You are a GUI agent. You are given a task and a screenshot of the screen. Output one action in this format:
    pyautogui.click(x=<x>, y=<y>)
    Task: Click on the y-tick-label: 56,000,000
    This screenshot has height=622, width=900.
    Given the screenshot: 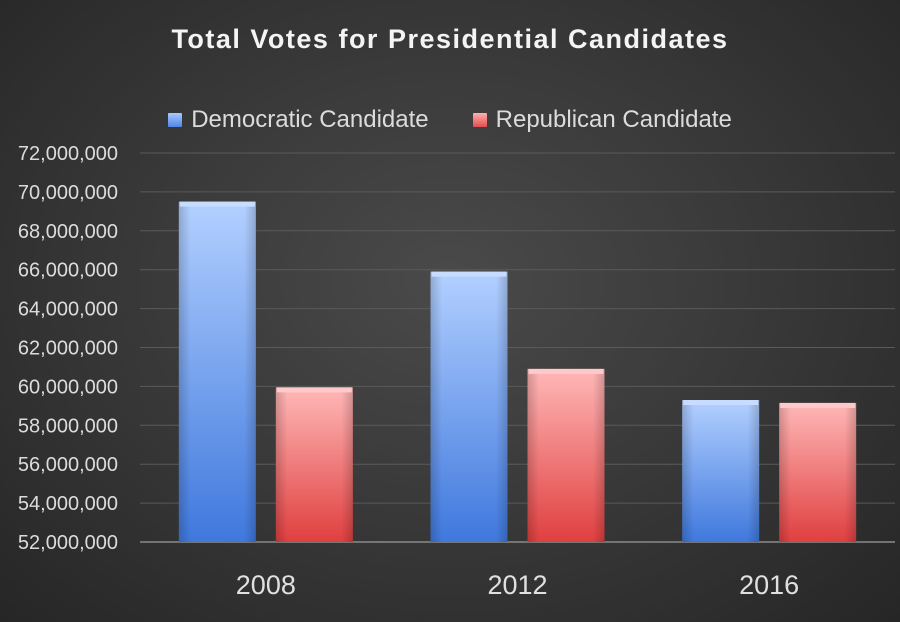 What is the action you would take?
    pyautogui.click(x=68, y=465)
    